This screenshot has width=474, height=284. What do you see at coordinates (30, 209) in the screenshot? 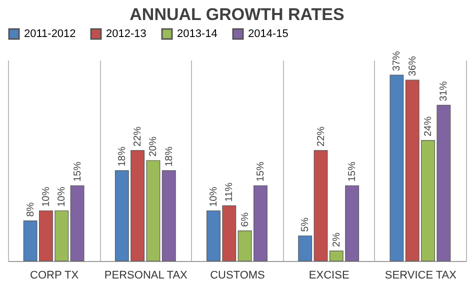
I see `data-label: 8%` at bounding box center [30, 209].